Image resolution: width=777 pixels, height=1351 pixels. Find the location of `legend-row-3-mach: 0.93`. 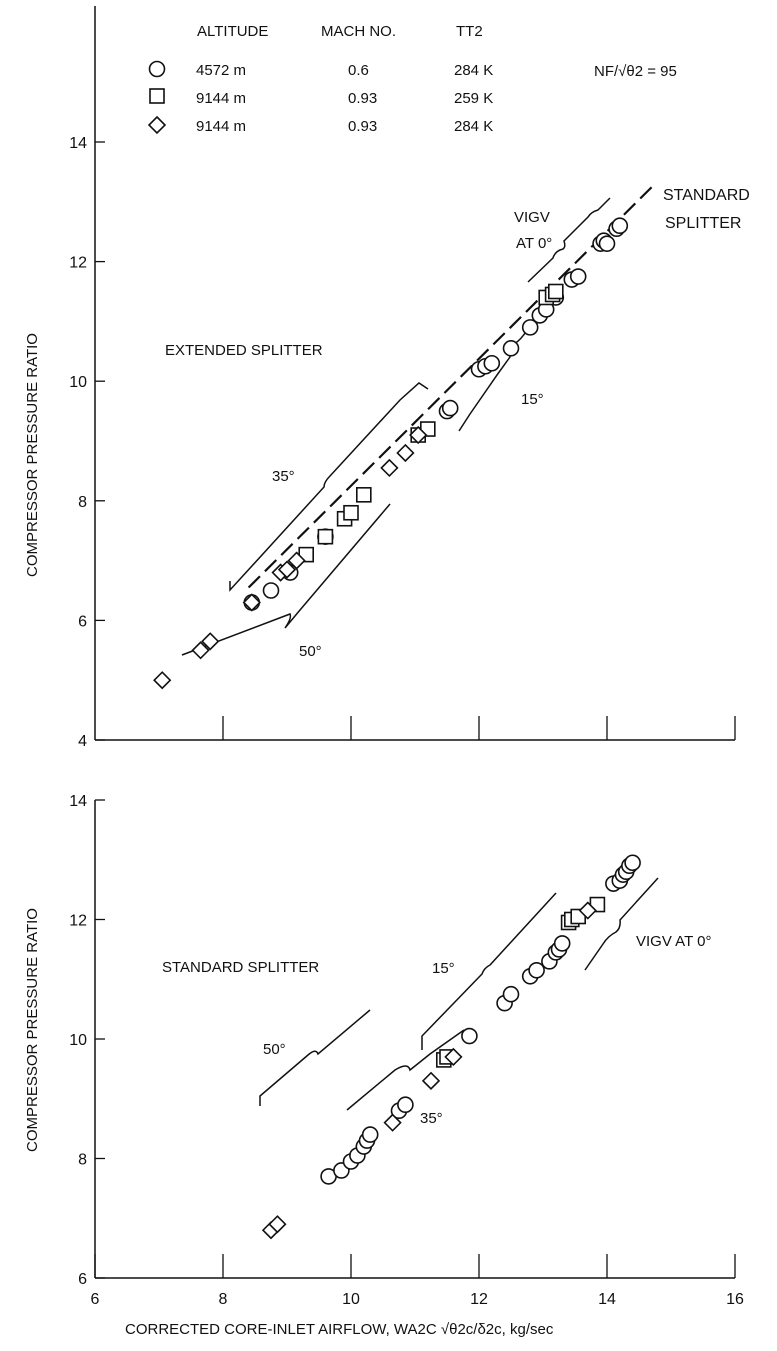

legend-row-3-mach: 0.93 is located at coordinates (362, 126).